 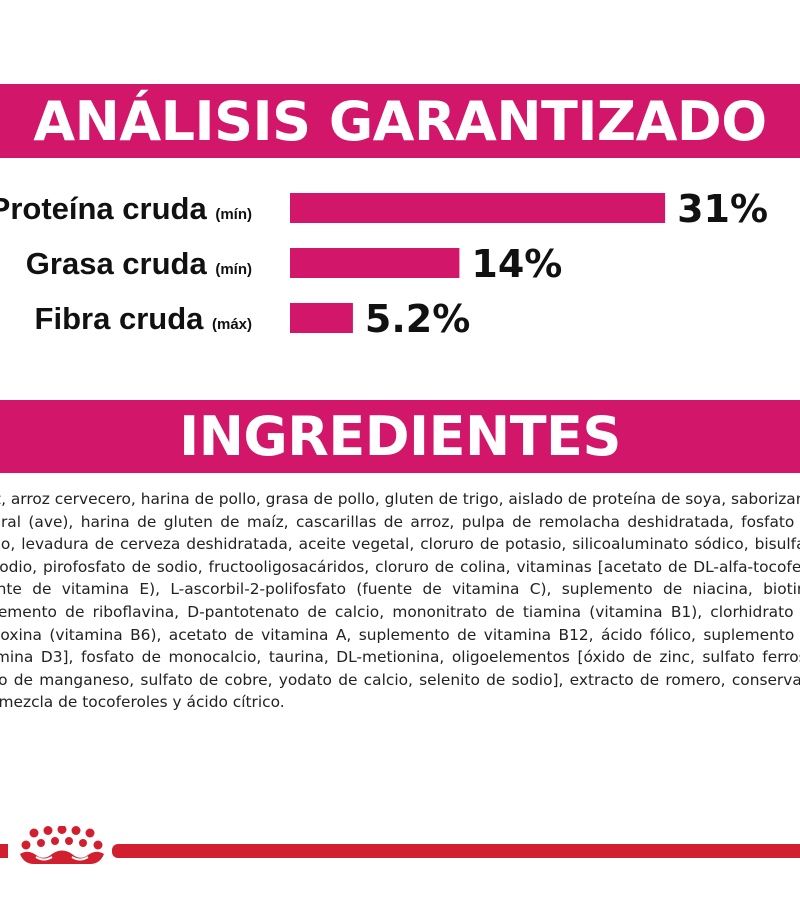 I want to click on ingredients-header-title: INGREDIENTES, so click(x=400, y=436).